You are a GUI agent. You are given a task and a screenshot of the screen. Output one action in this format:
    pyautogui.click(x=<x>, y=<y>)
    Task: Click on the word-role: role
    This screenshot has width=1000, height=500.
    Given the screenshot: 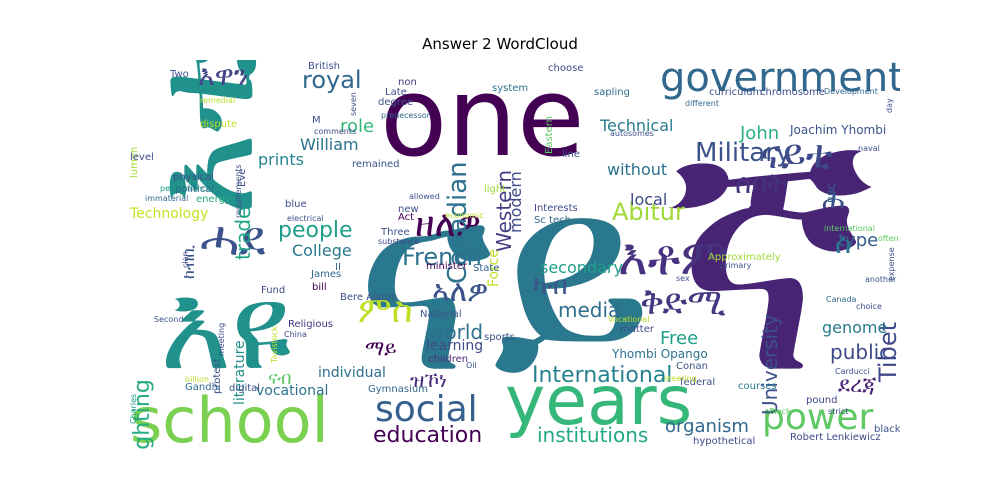 What is the action you would take?
    pyautogui.click(x=357, y=126)
    